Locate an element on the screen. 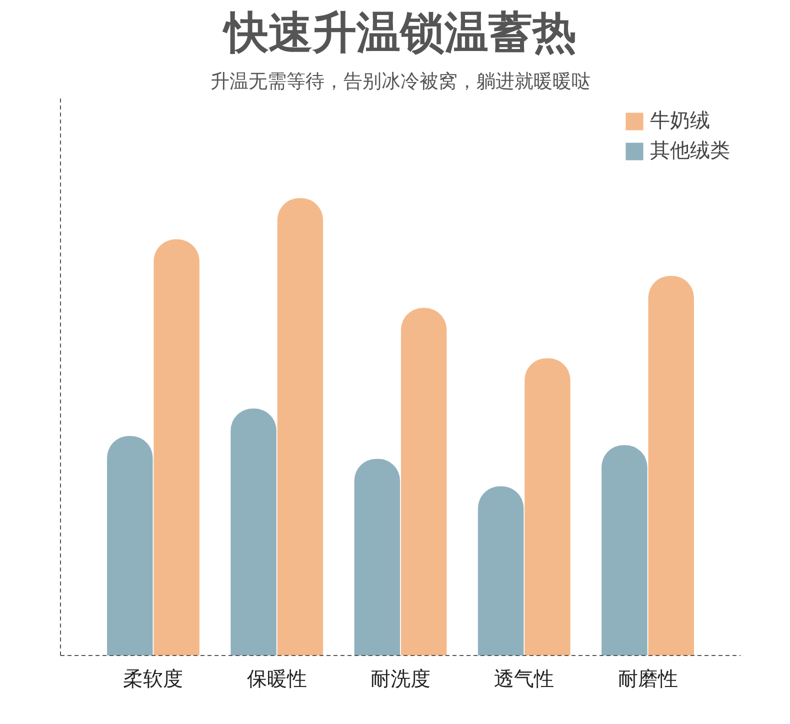 The image size is (790, 724). x-tick-label: 耐洗度 is located at coordinates (400, 678).